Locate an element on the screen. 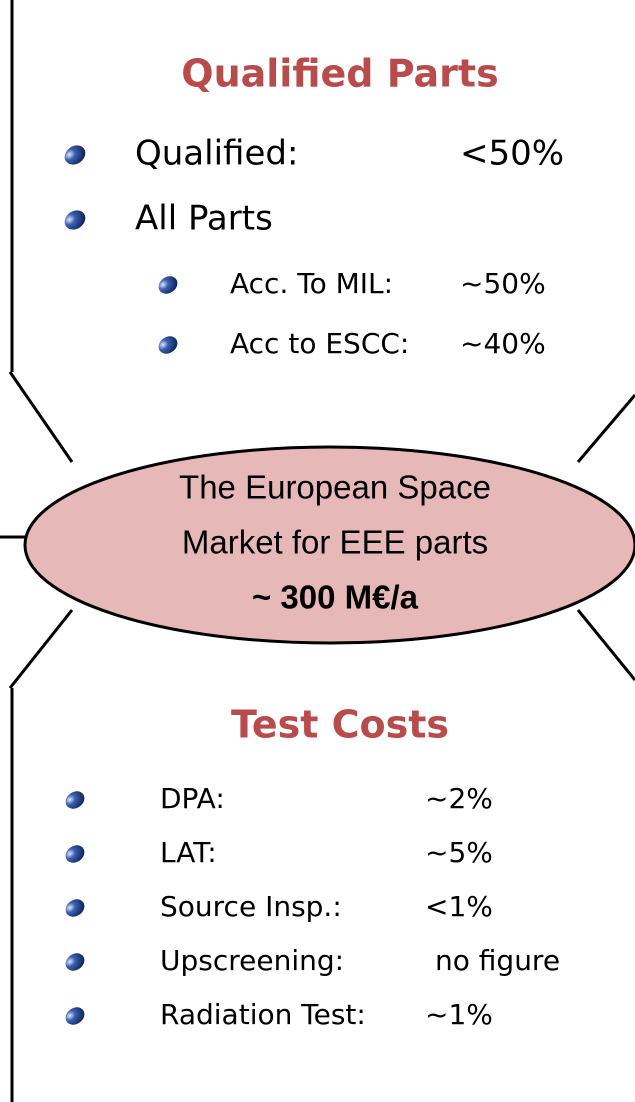 The width and height of the screenshot is (635, 1102). item-label: Source Insp.: is located at coordinates (251, 906).